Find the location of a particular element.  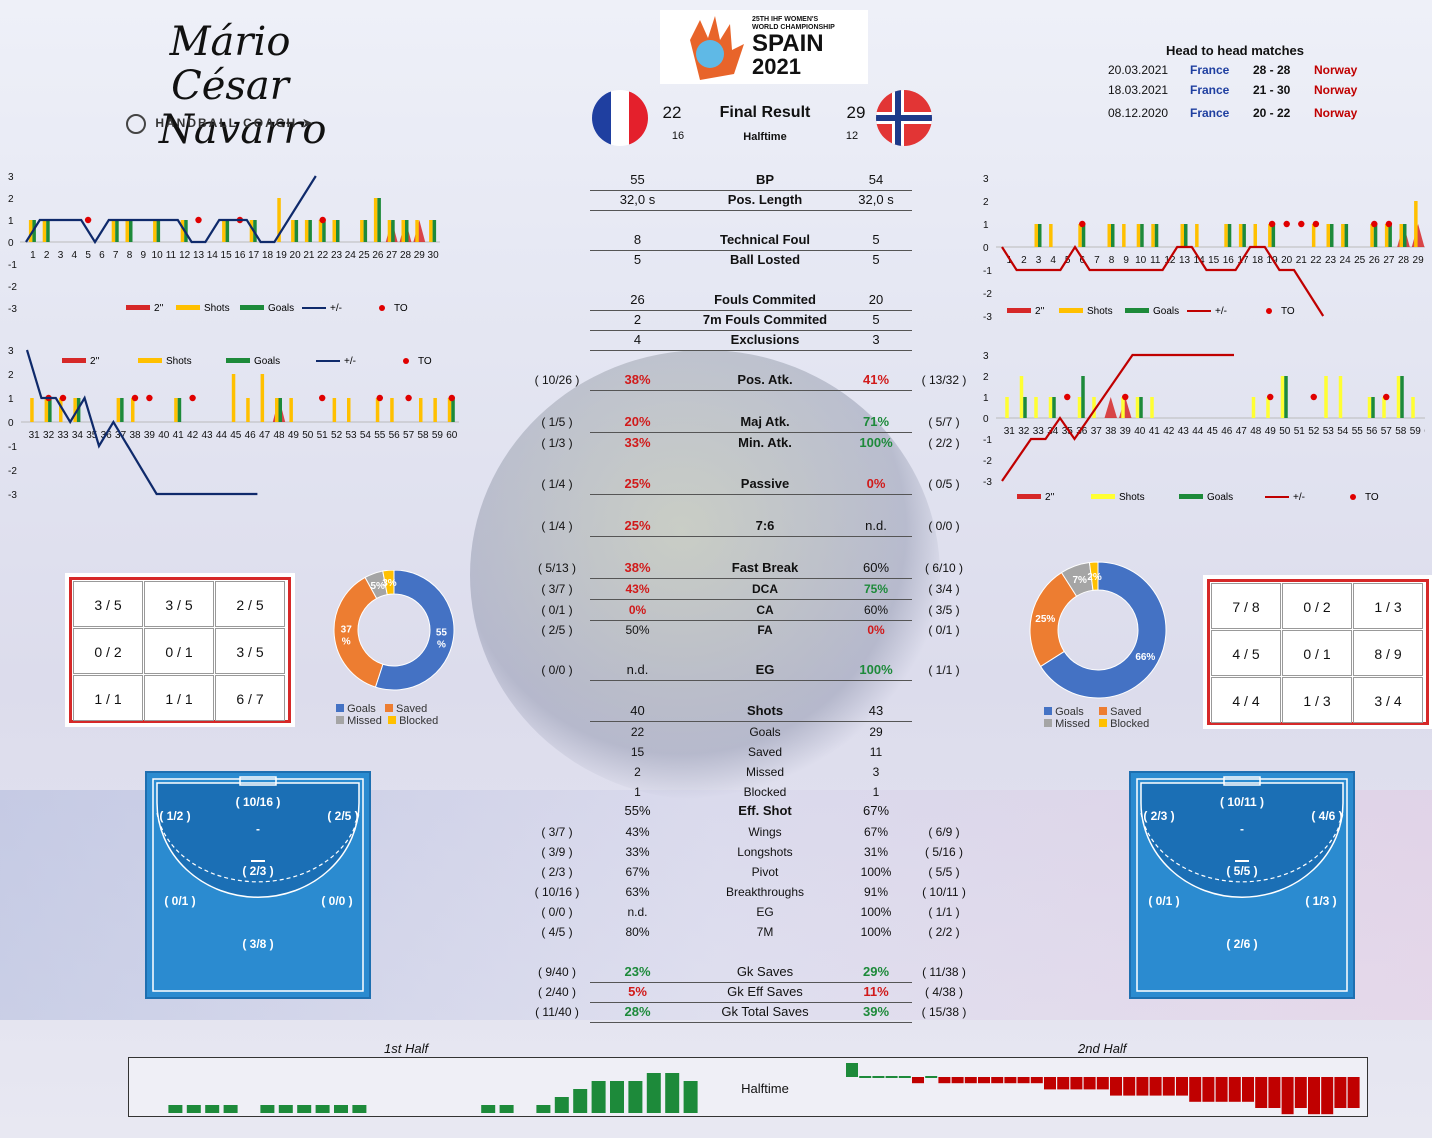

x-tick-label: 11 is located at coordinates (171, 255).